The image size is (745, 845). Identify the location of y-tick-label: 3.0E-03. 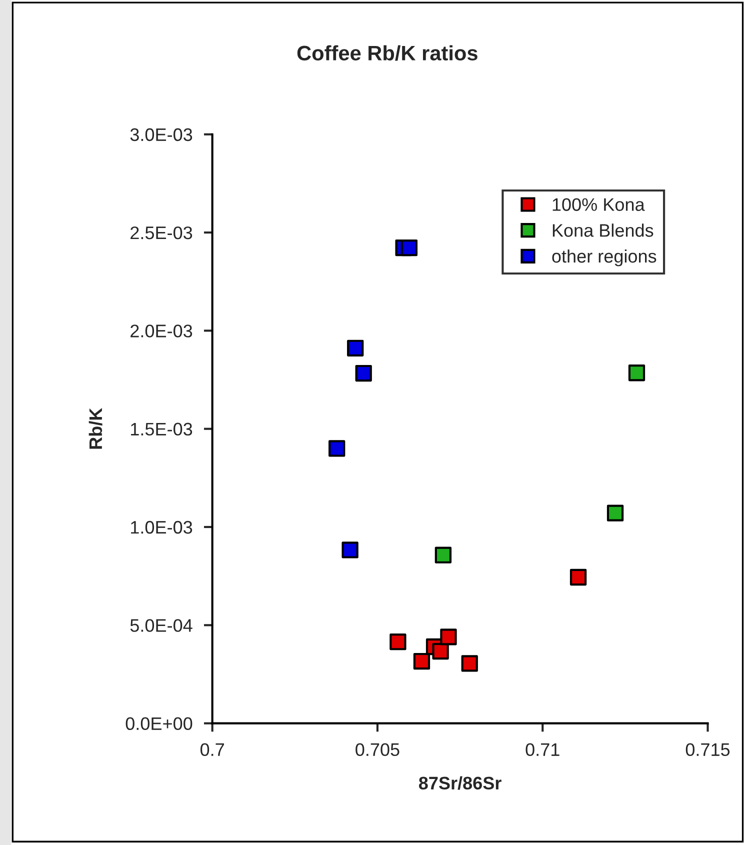
(161, 135).